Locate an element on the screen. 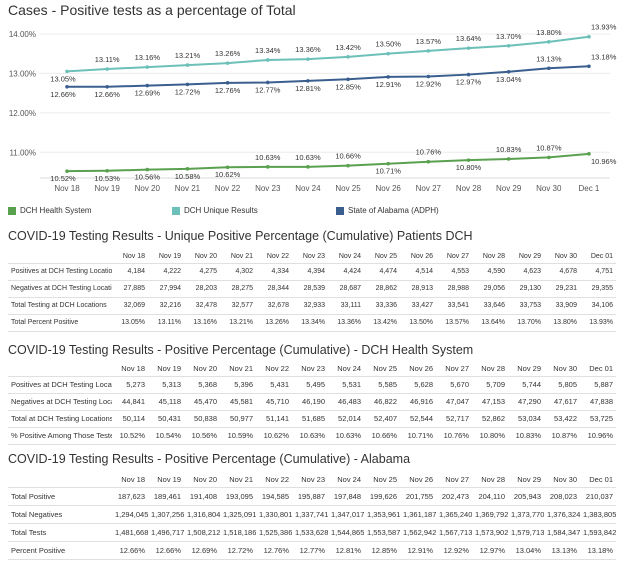 The width and height of the screenshot is (624, 561). table-cell: 5,396 is located at coordinates (243, 384).